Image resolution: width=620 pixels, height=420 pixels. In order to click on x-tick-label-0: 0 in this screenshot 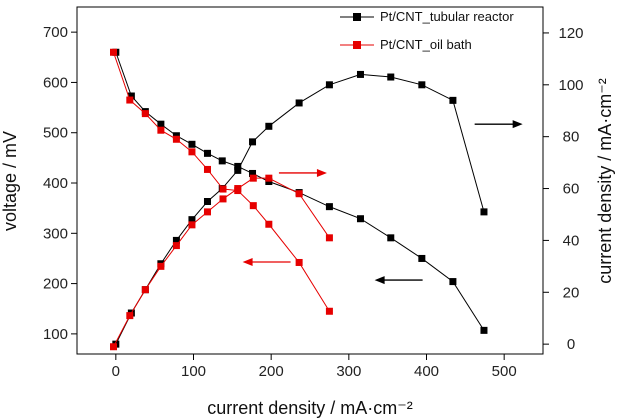, I will do `click(116, 371)`.